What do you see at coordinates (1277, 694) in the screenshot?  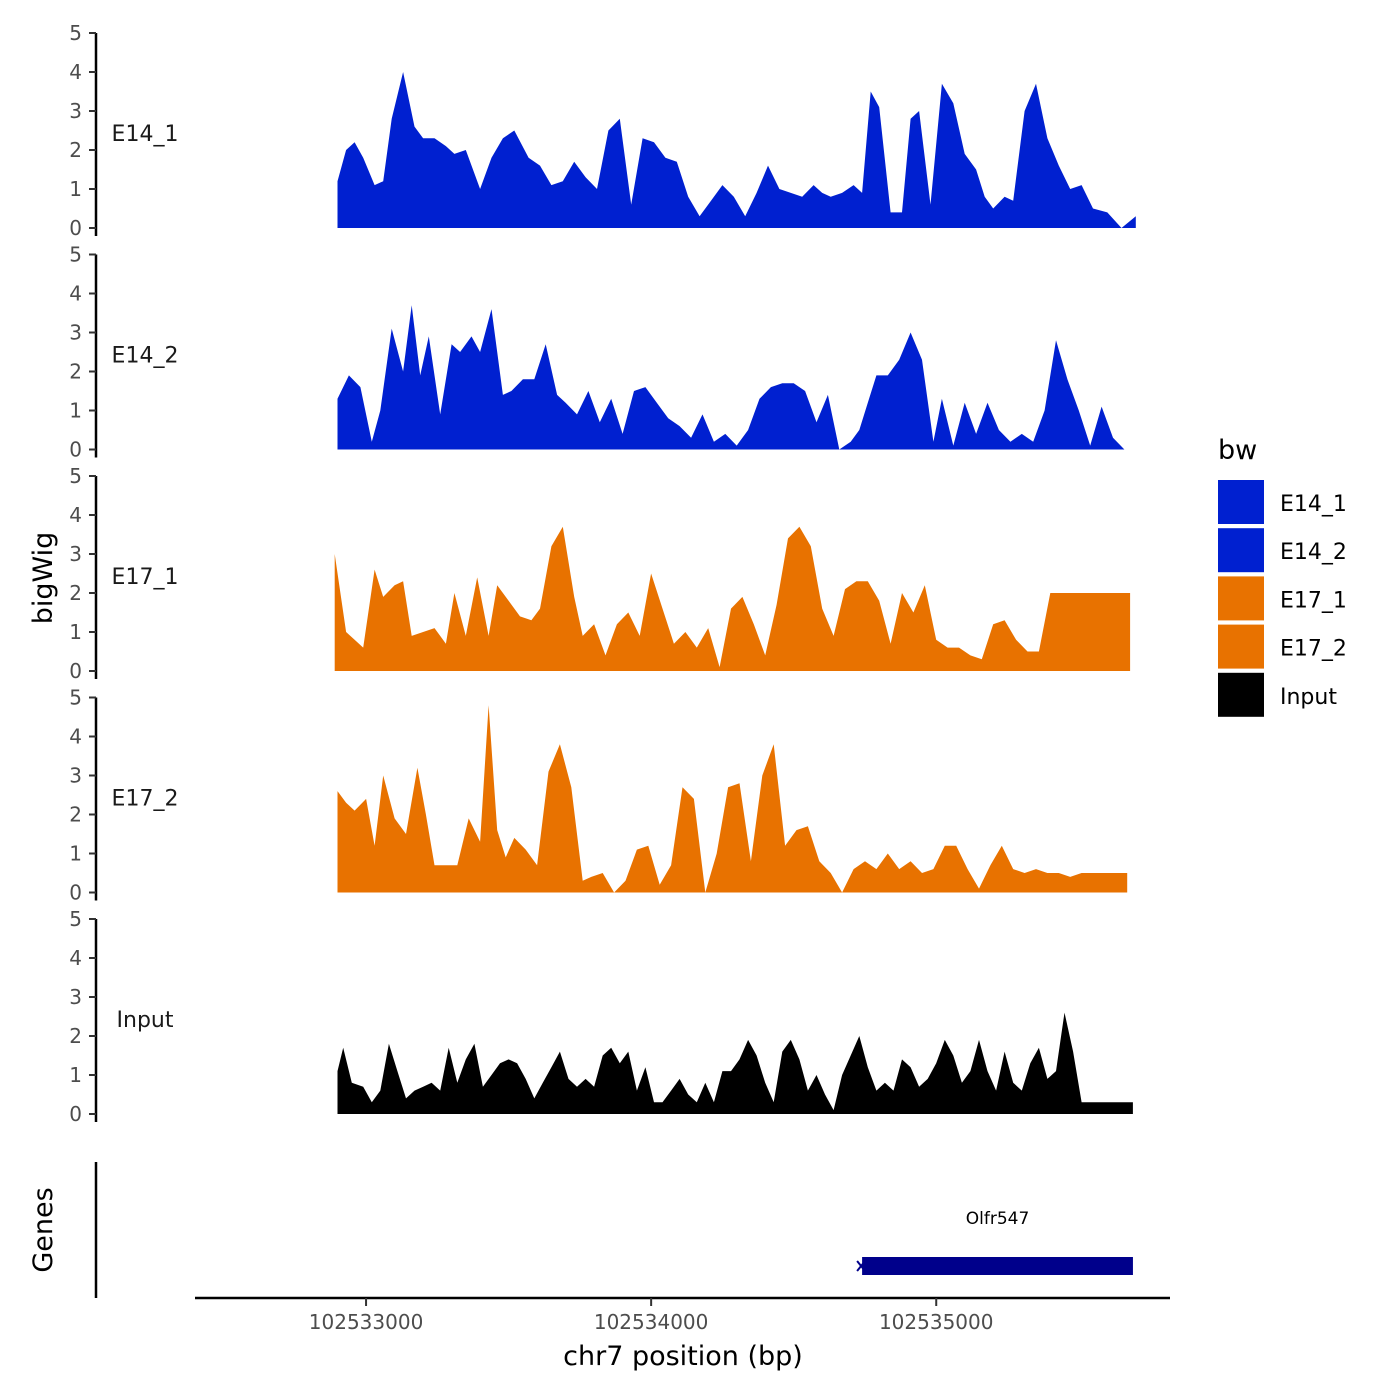 I see `legend-item-input: Input` at bounding box center [1277, 694].